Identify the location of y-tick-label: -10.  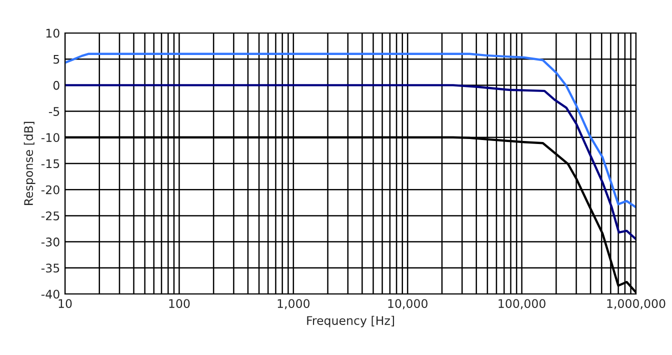
(50, 137).